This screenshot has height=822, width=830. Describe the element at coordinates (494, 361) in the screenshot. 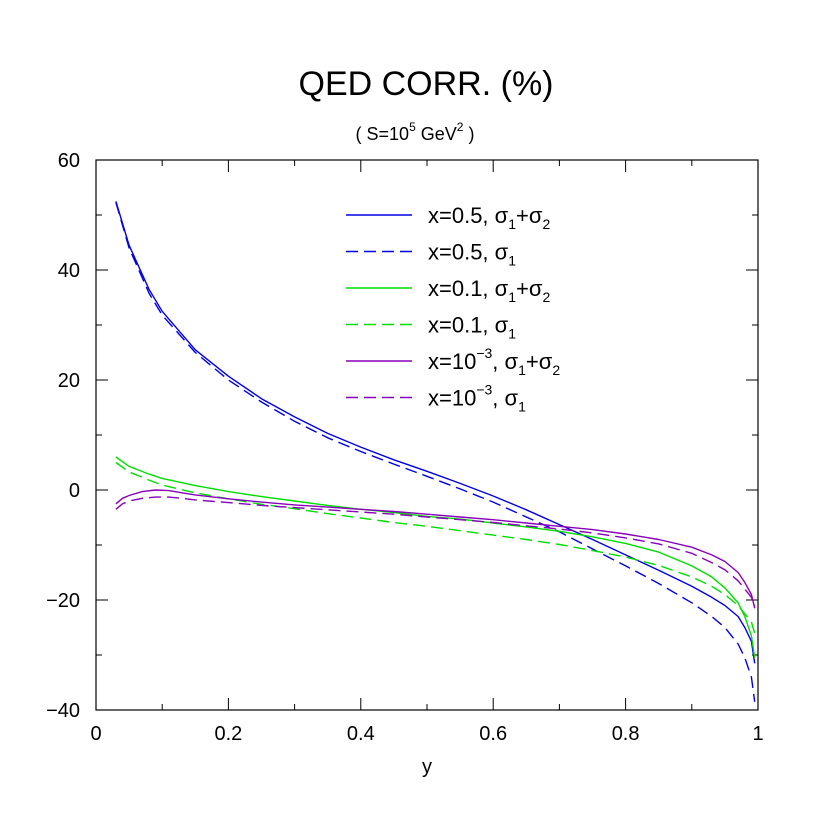

I see `legend-label-5: x=10−3, σ1+σ2` at that location.